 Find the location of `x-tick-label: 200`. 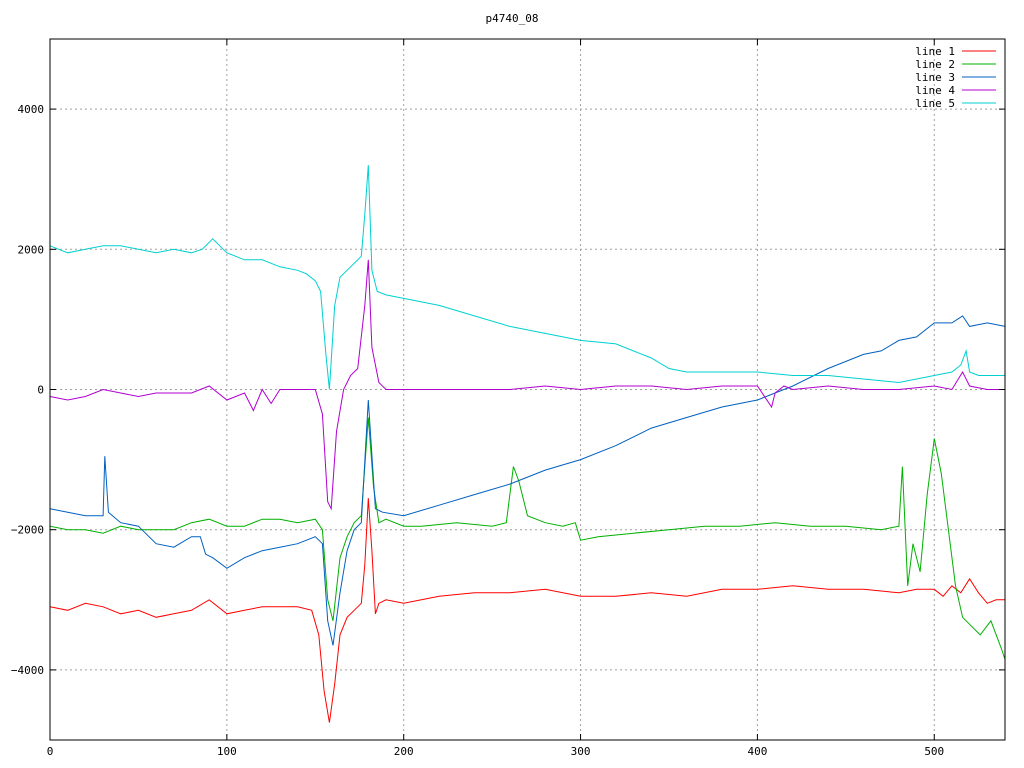

x-tick-label: 200 is located at coordinates (404, 751).